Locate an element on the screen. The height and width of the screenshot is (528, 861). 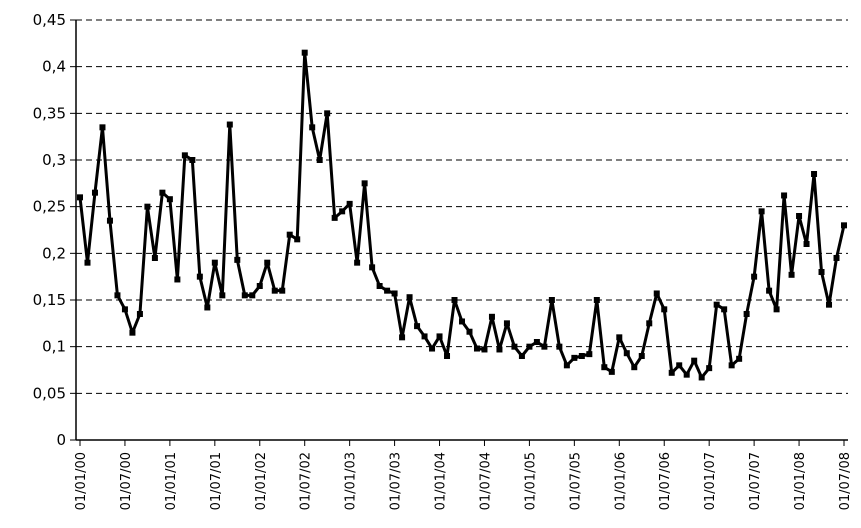
x-tick-label: 01/01/06 is located at coordinates (620, 481).